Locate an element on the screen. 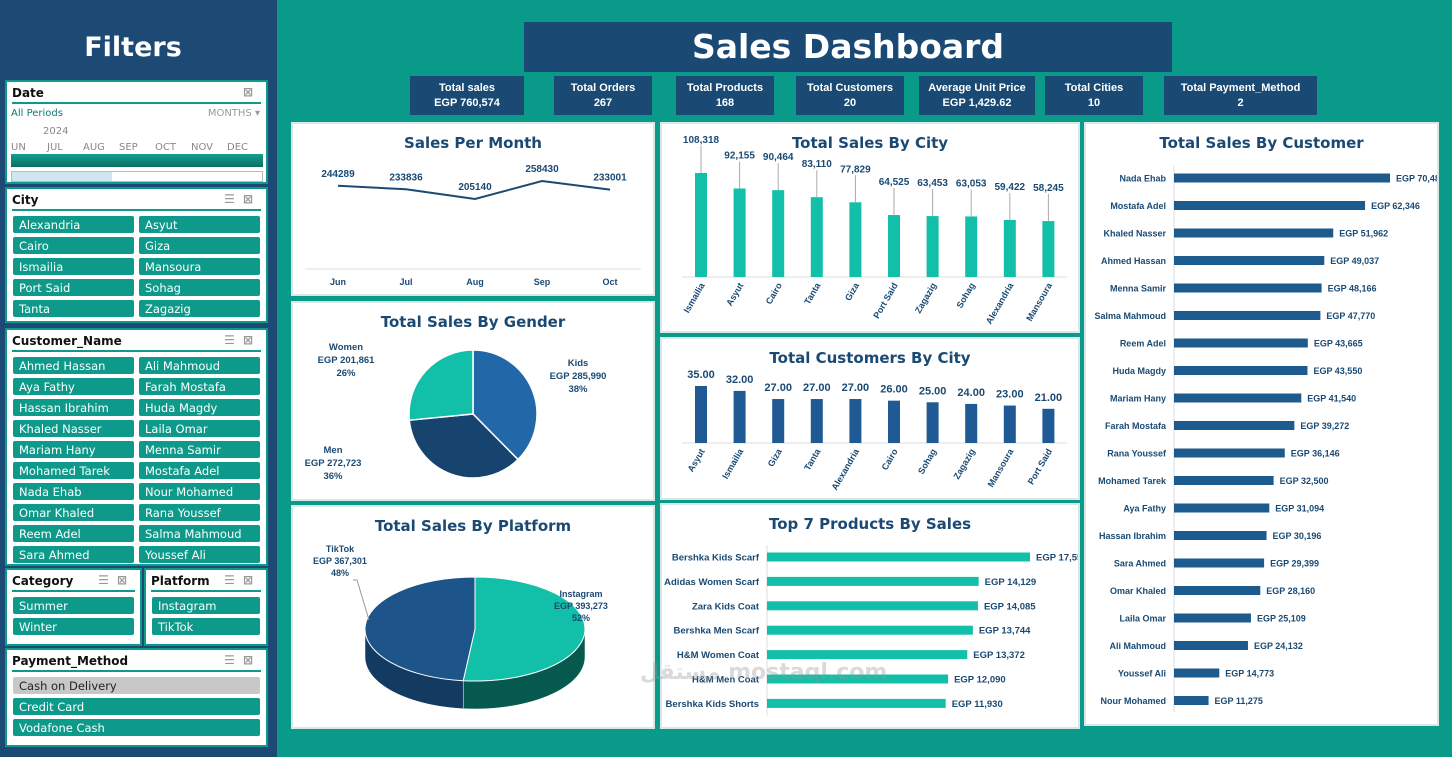 Image resolution: width=1452 pixels, height=757 pixels. kpi-card: Total Cities 10 is located at coordinates (1094, 95).